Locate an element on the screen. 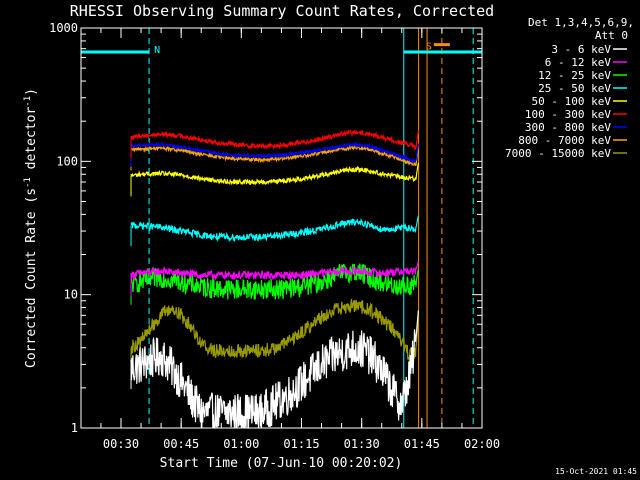 Image resolution: width=640 pixels, height=480 pixels. y-tick-label: 1 is located at coordinates (74, 428).